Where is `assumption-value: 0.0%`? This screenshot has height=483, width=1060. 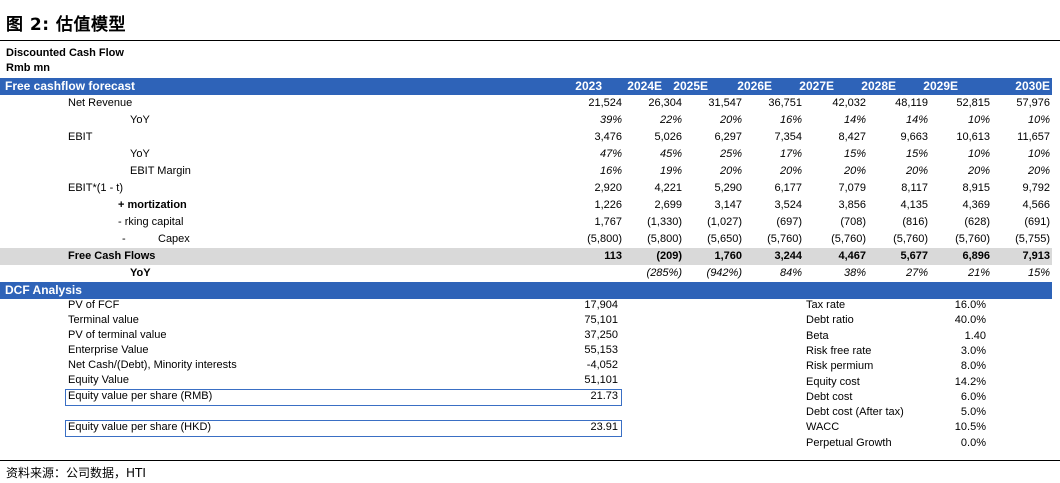
assumption-value: 0.0% is located at coordinates (973, 442).